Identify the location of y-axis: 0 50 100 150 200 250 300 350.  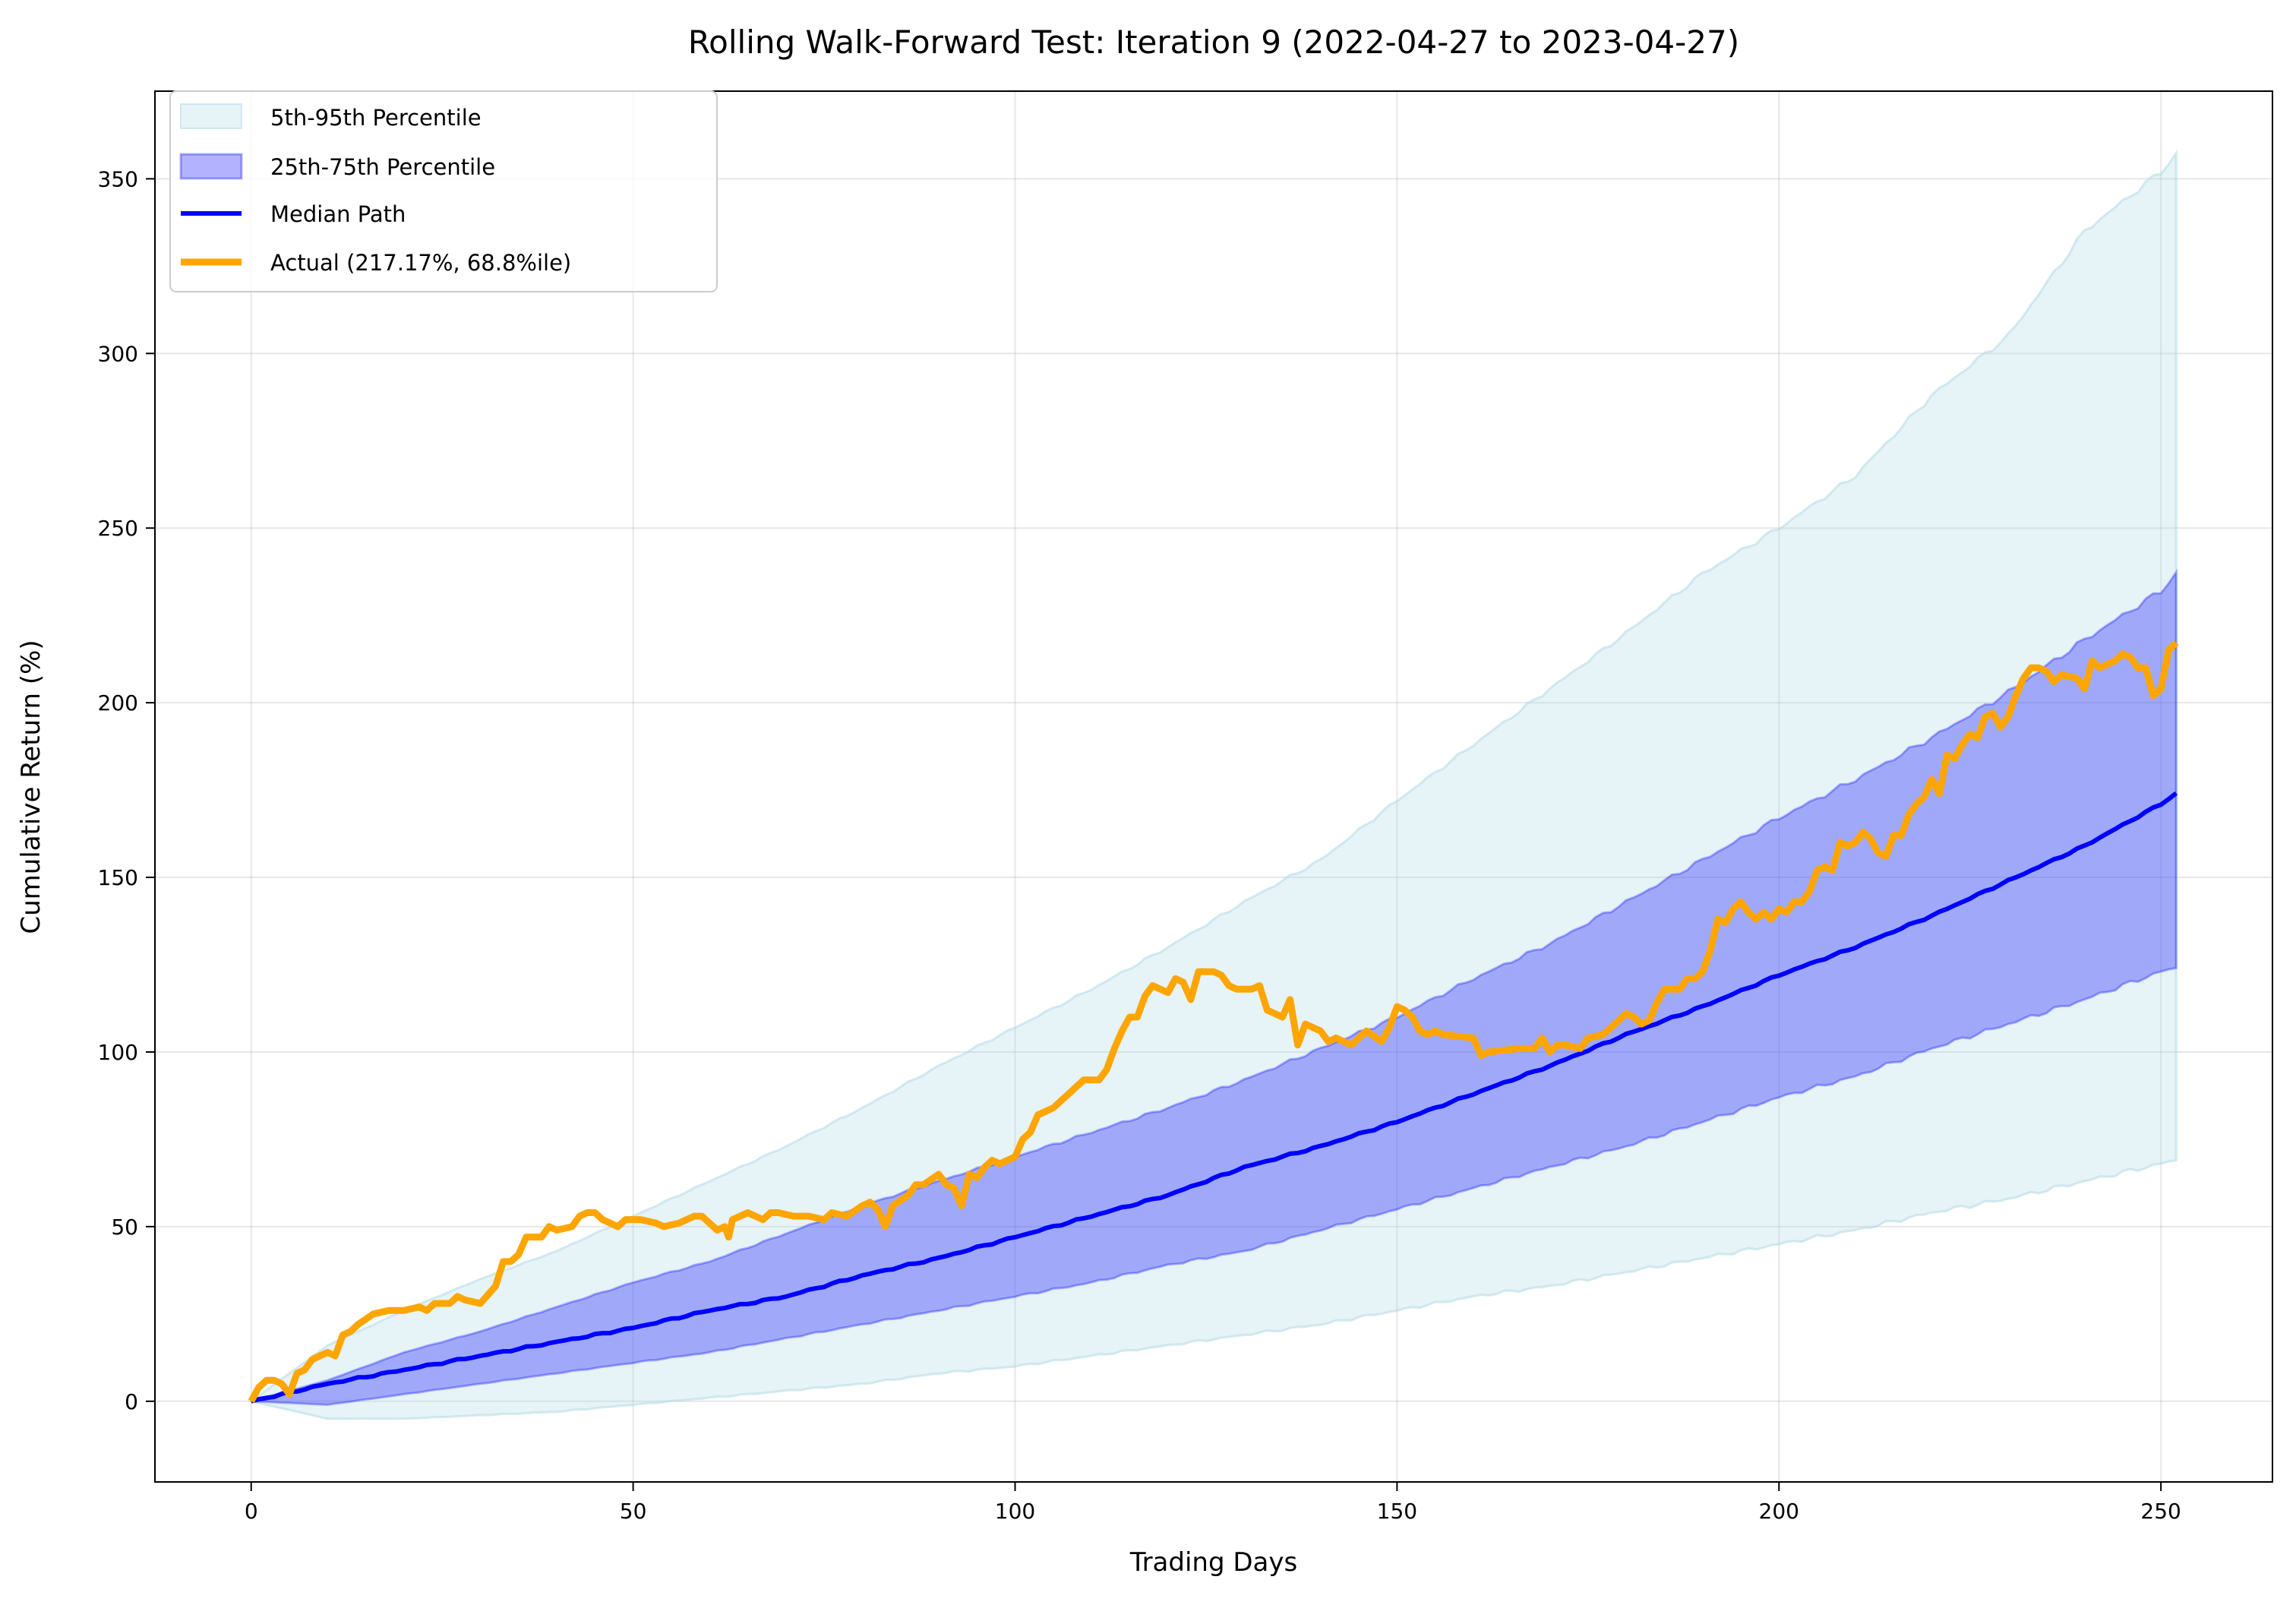
(126, 790).